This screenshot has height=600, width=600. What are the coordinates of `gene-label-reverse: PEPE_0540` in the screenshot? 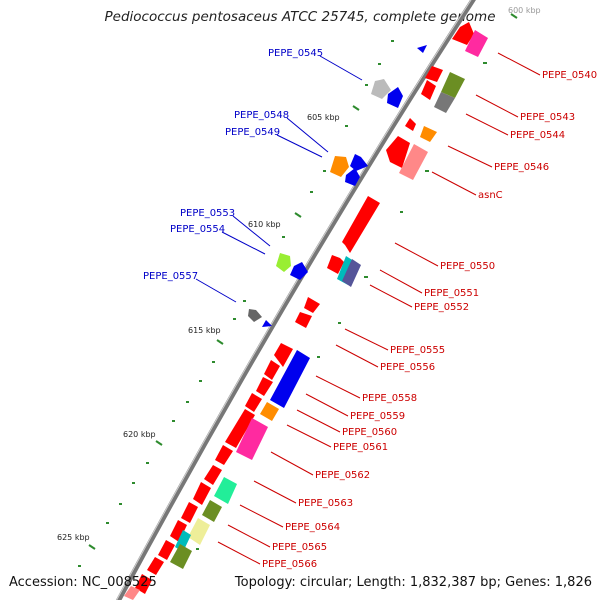 It's located at (569, 75).